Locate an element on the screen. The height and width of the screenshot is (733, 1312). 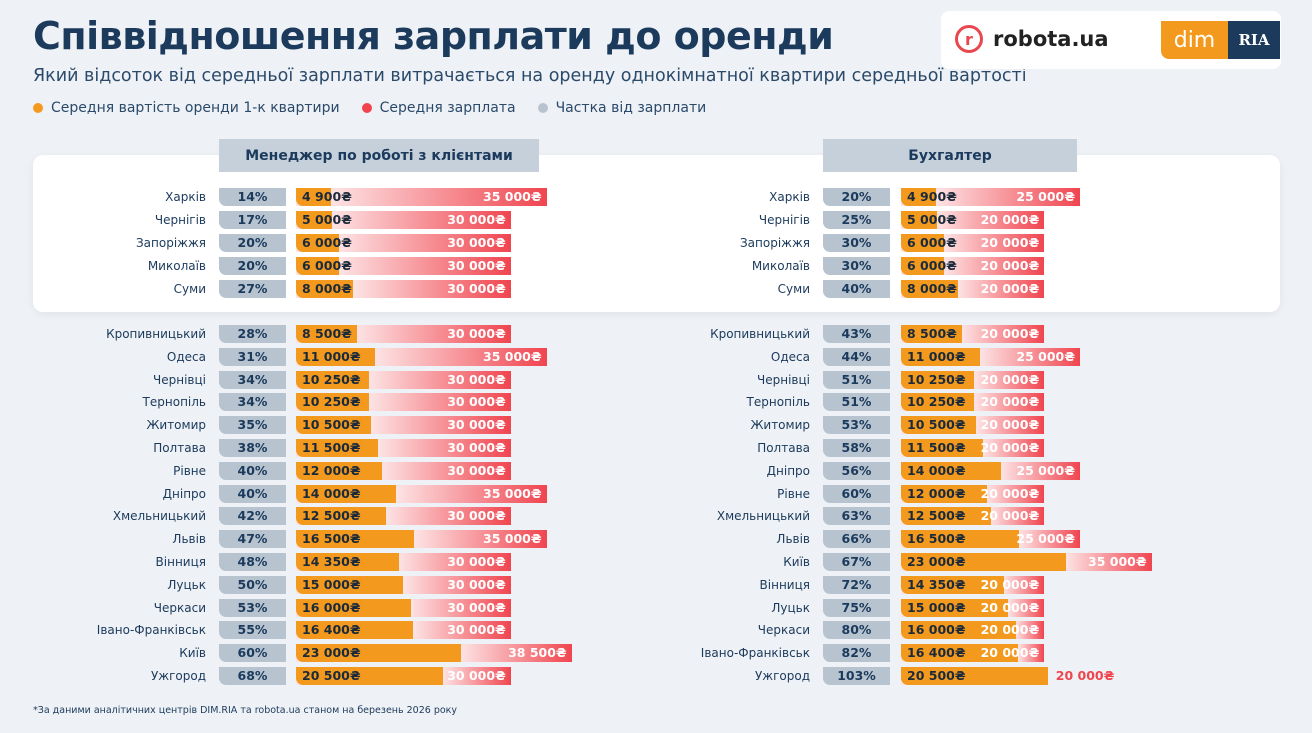
table-row: Львів 47% 16 500₴ 35 000₴ is located at coordinates (656, 539).